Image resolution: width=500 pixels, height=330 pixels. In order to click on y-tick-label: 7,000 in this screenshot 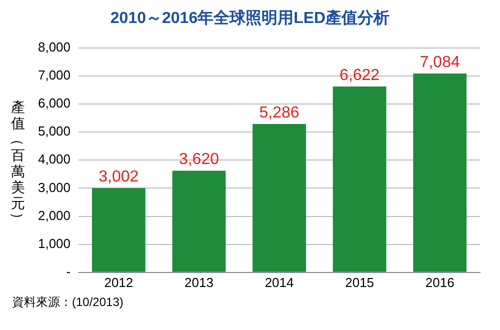, I will do `click(54, 74)`.